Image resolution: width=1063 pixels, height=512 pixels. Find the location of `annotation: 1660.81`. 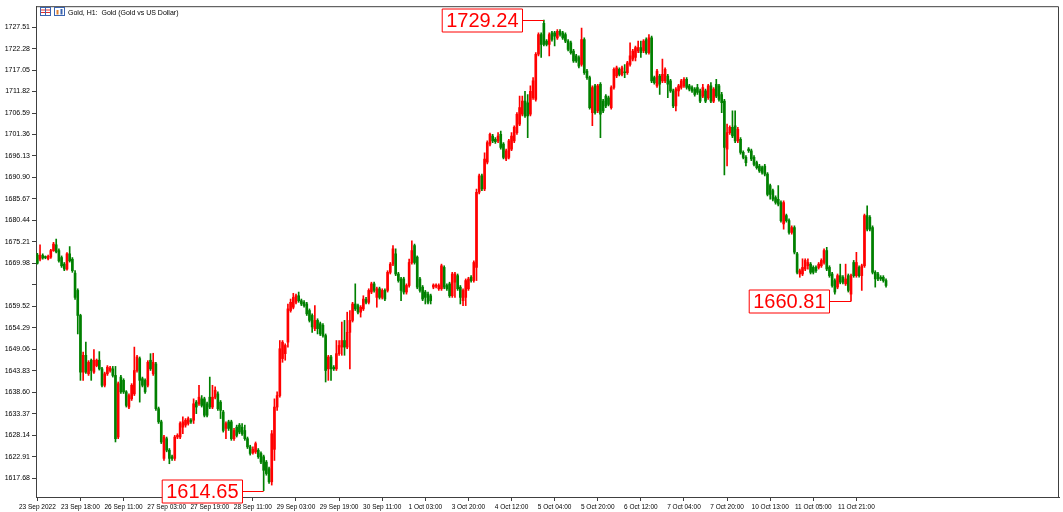

annotation: 1660.81 is located at coordinates (789, 301).